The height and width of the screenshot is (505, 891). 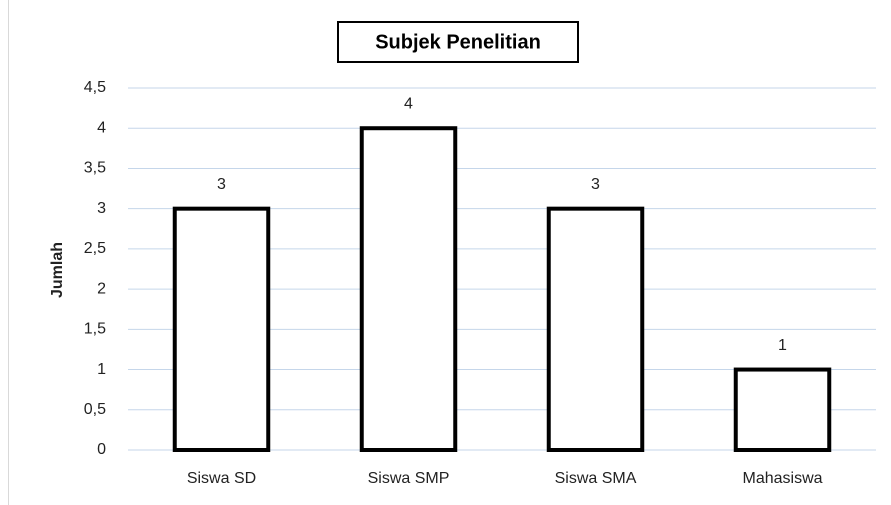 I want to click on y-tick-label: 2,5, so click(x=95, y=248).